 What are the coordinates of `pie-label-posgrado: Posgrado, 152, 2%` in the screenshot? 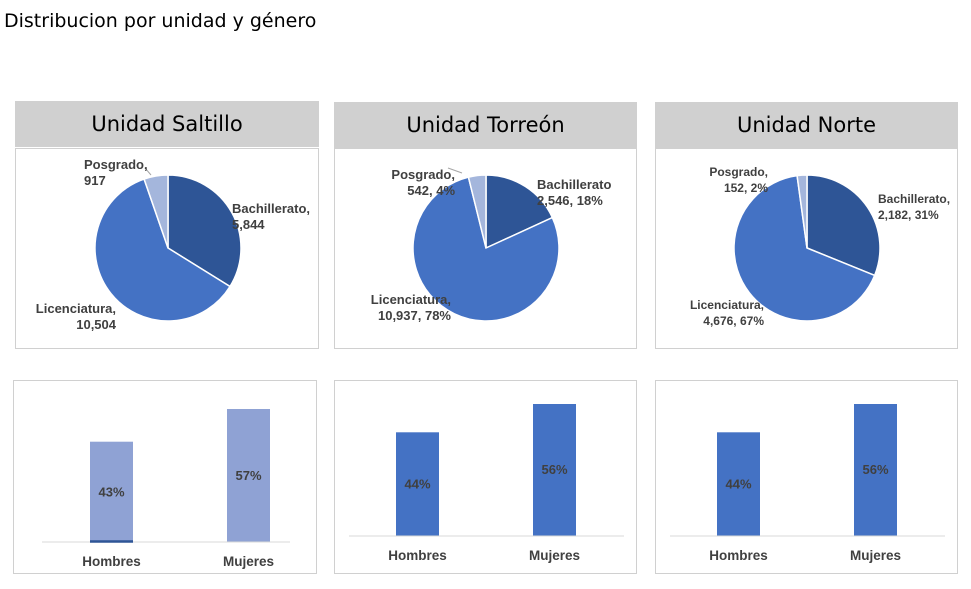 It's located at (738, 180).